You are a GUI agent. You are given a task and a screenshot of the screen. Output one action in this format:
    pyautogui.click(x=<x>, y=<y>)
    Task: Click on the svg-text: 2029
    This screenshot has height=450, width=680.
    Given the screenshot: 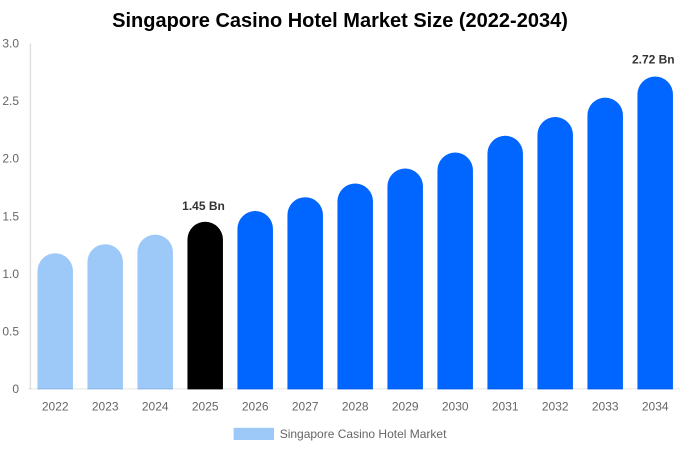 What is the action you would take?
    pyautogui.click(x=405, y=407)
    